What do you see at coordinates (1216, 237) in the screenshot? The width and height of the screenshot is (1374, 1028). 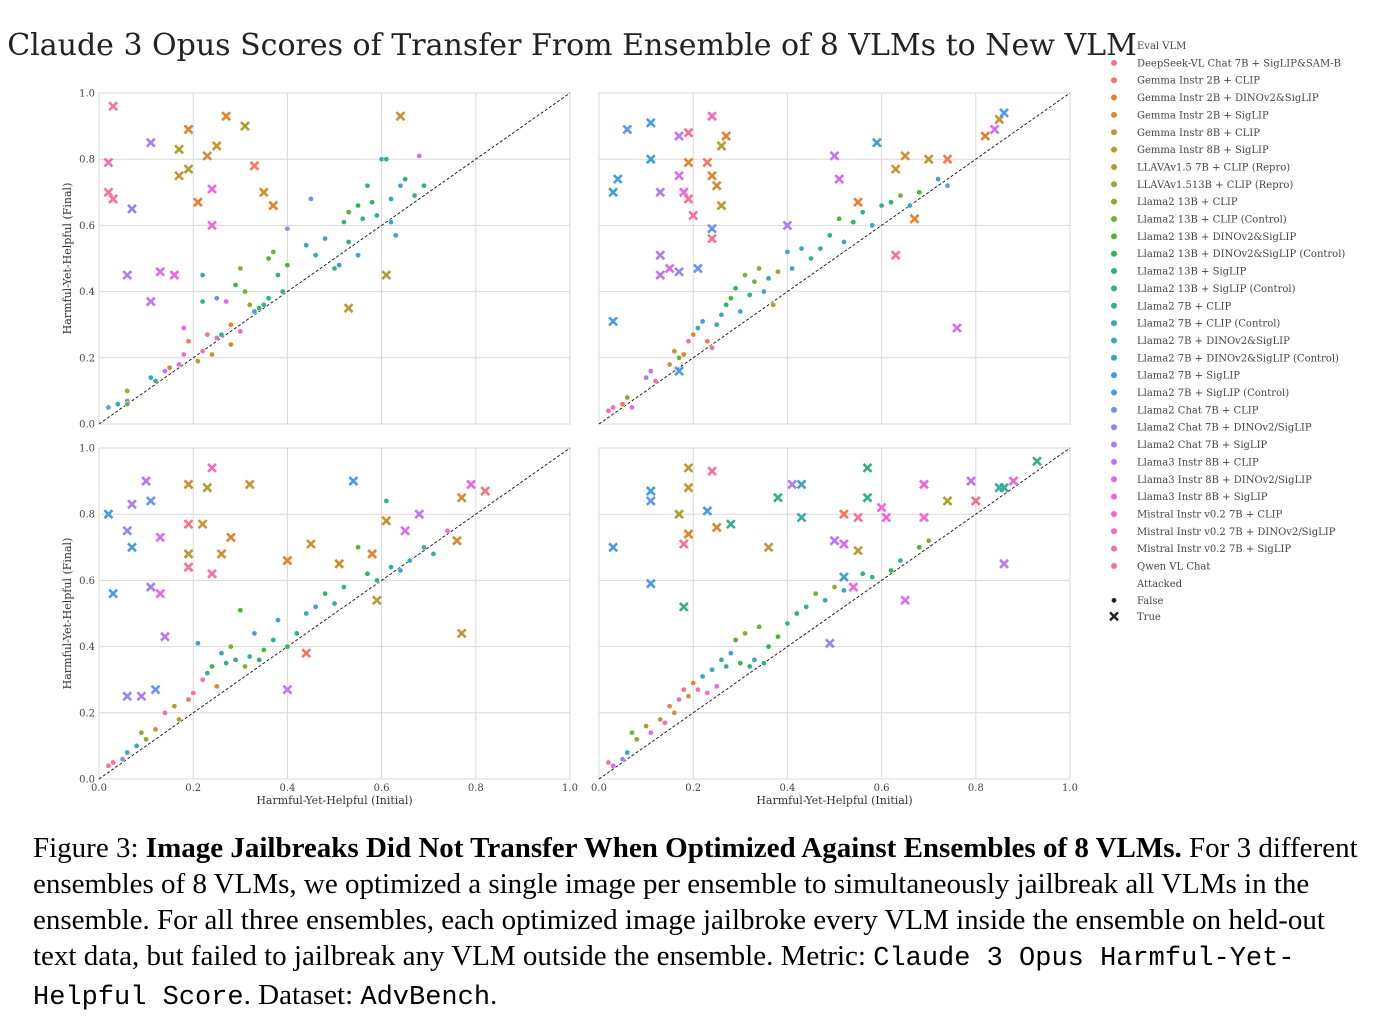 I see `legend-label: Llama2 13B + DINOv2&SigLIP` at bounding box center [1216, 237].